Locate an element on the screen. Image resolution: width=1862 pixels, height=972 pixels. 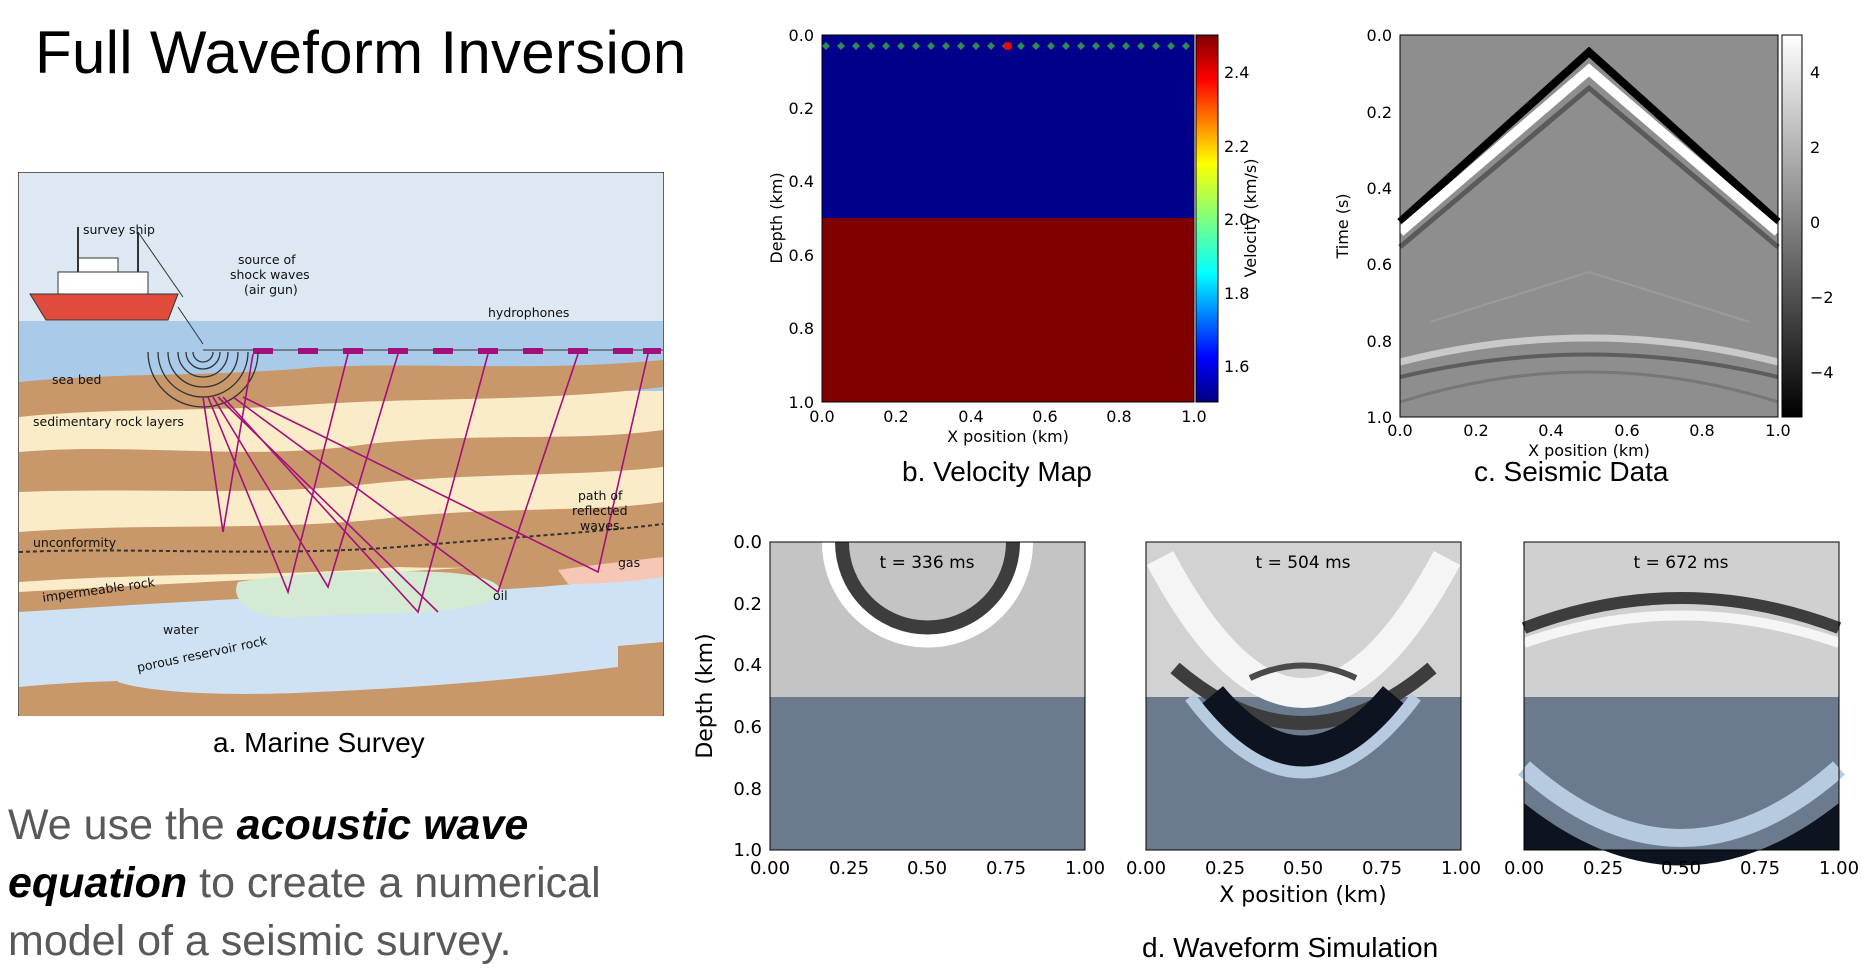
survey-ship is located at coordinates (106, 274).